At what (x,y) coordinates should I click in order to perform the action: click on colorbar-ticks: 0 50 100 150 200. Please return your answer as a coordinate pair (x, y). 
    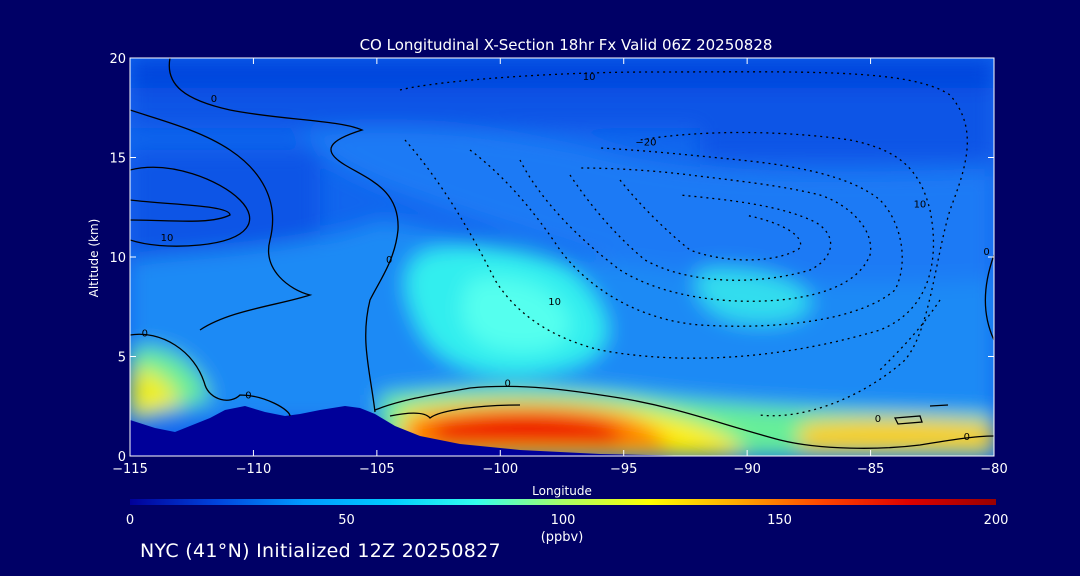
    Looking at the image, I should click on (567, 520).